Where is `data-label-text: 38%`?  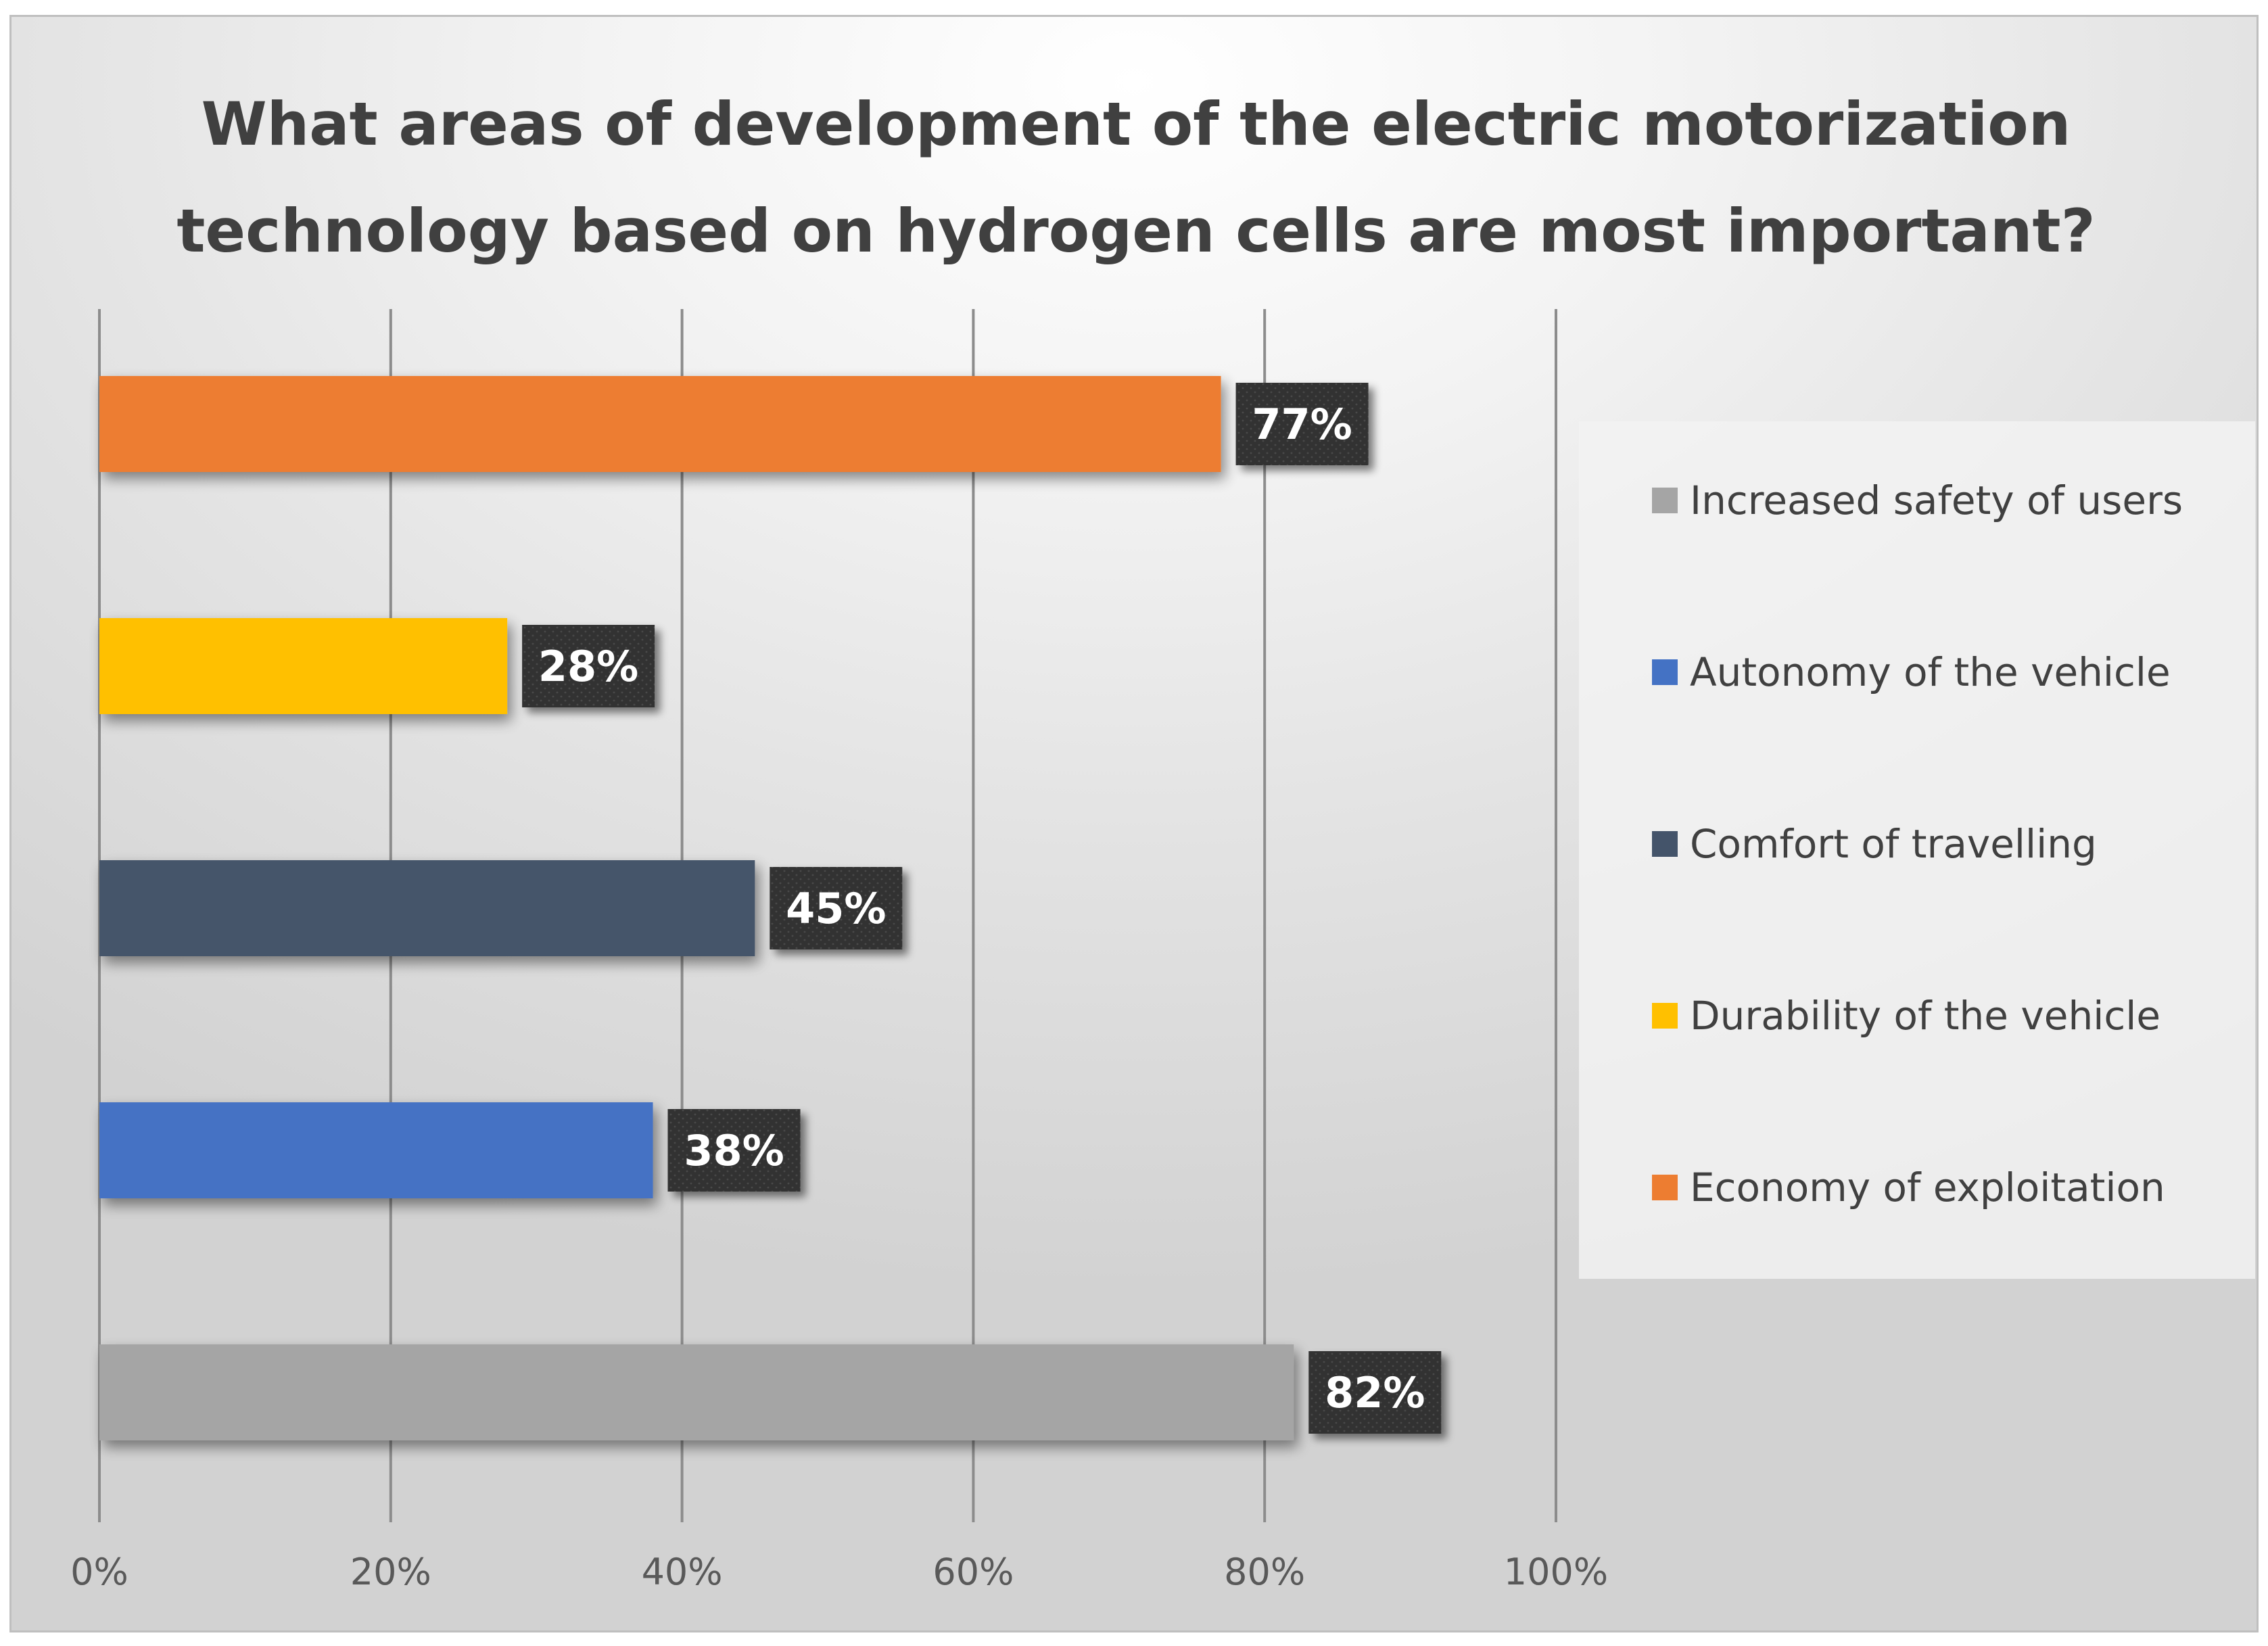
data-label-text: 38% is located at coordinates (734, 1150).